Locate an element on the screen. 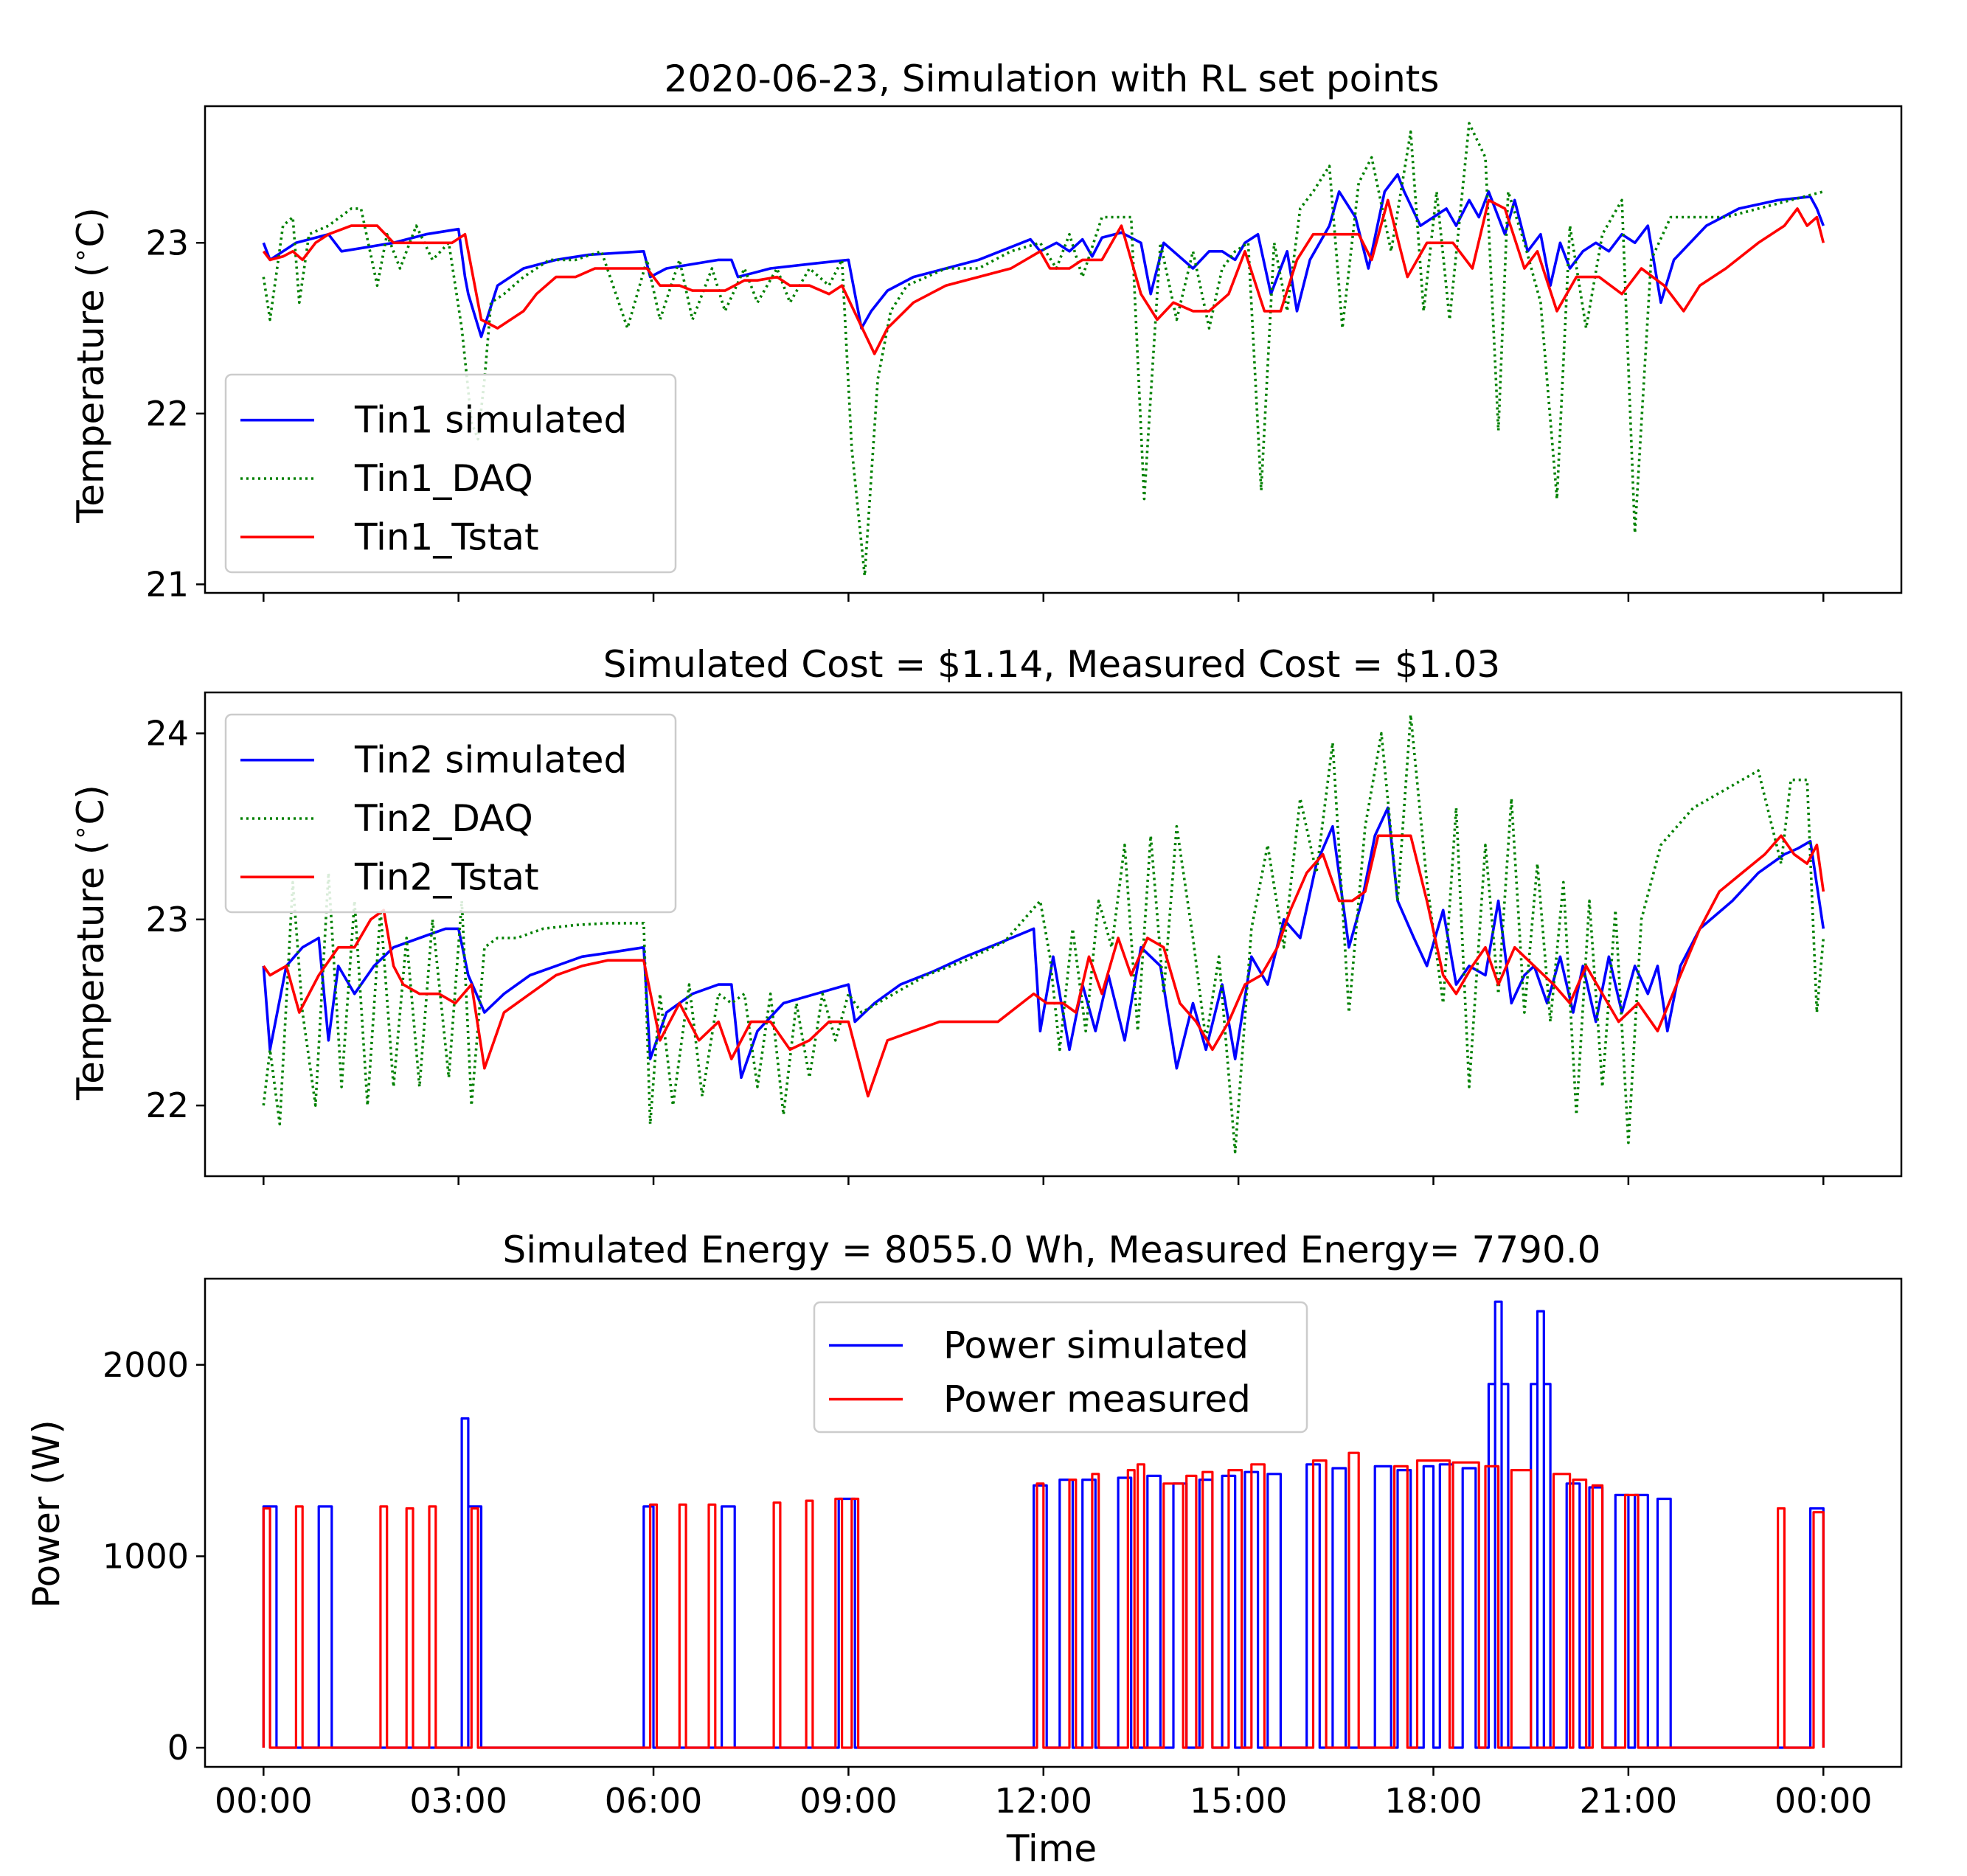 The image size is (1967, 1876). legend-label: Power measured is located at coordinates (1097, 1399).